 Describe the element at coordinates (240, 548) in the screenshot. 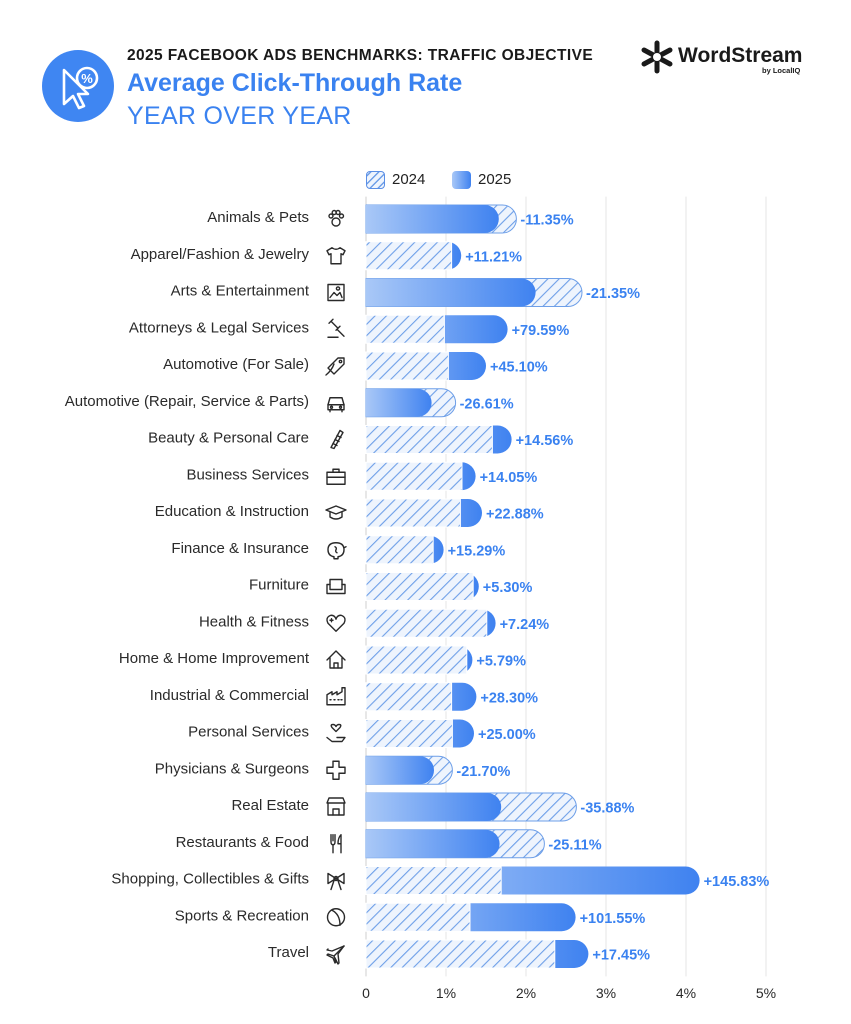

I see `category-label-finance-insurance: Finance & Insurance` at that location.